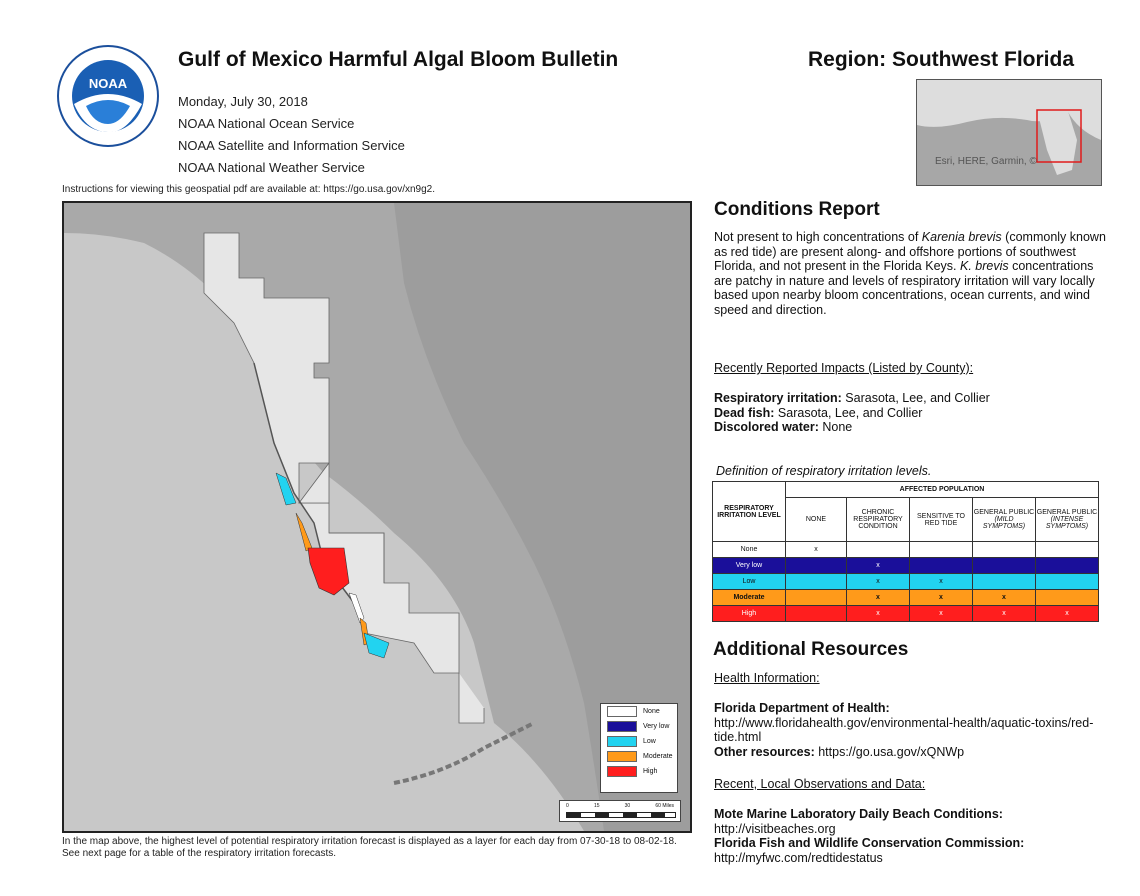 This screenshot has width=1140, height=896. I want to click on table-corner: RESPIRATORY IRRITATION LEVEL, so click(749, 511).